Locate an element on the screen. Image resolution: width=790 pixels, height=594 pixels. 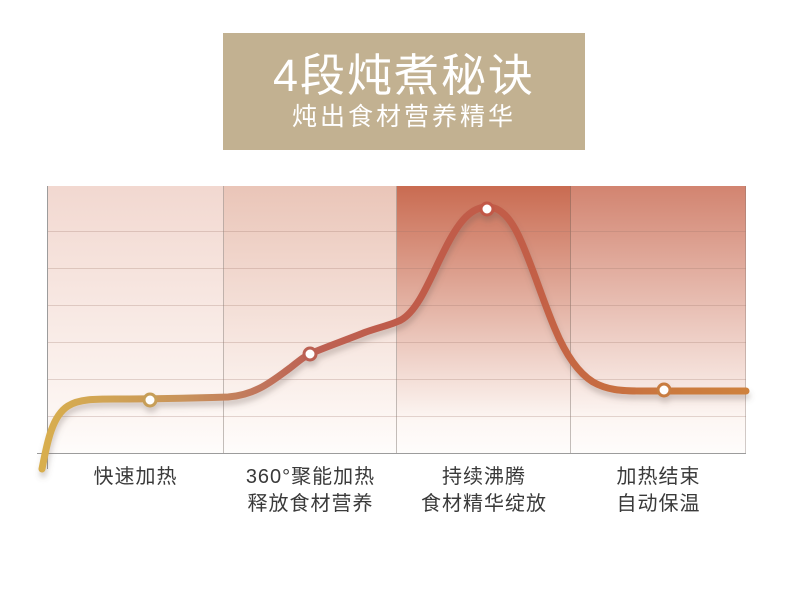
poster-subtitle: 炖出食材营养精华 is located at coordinates (403, 117).